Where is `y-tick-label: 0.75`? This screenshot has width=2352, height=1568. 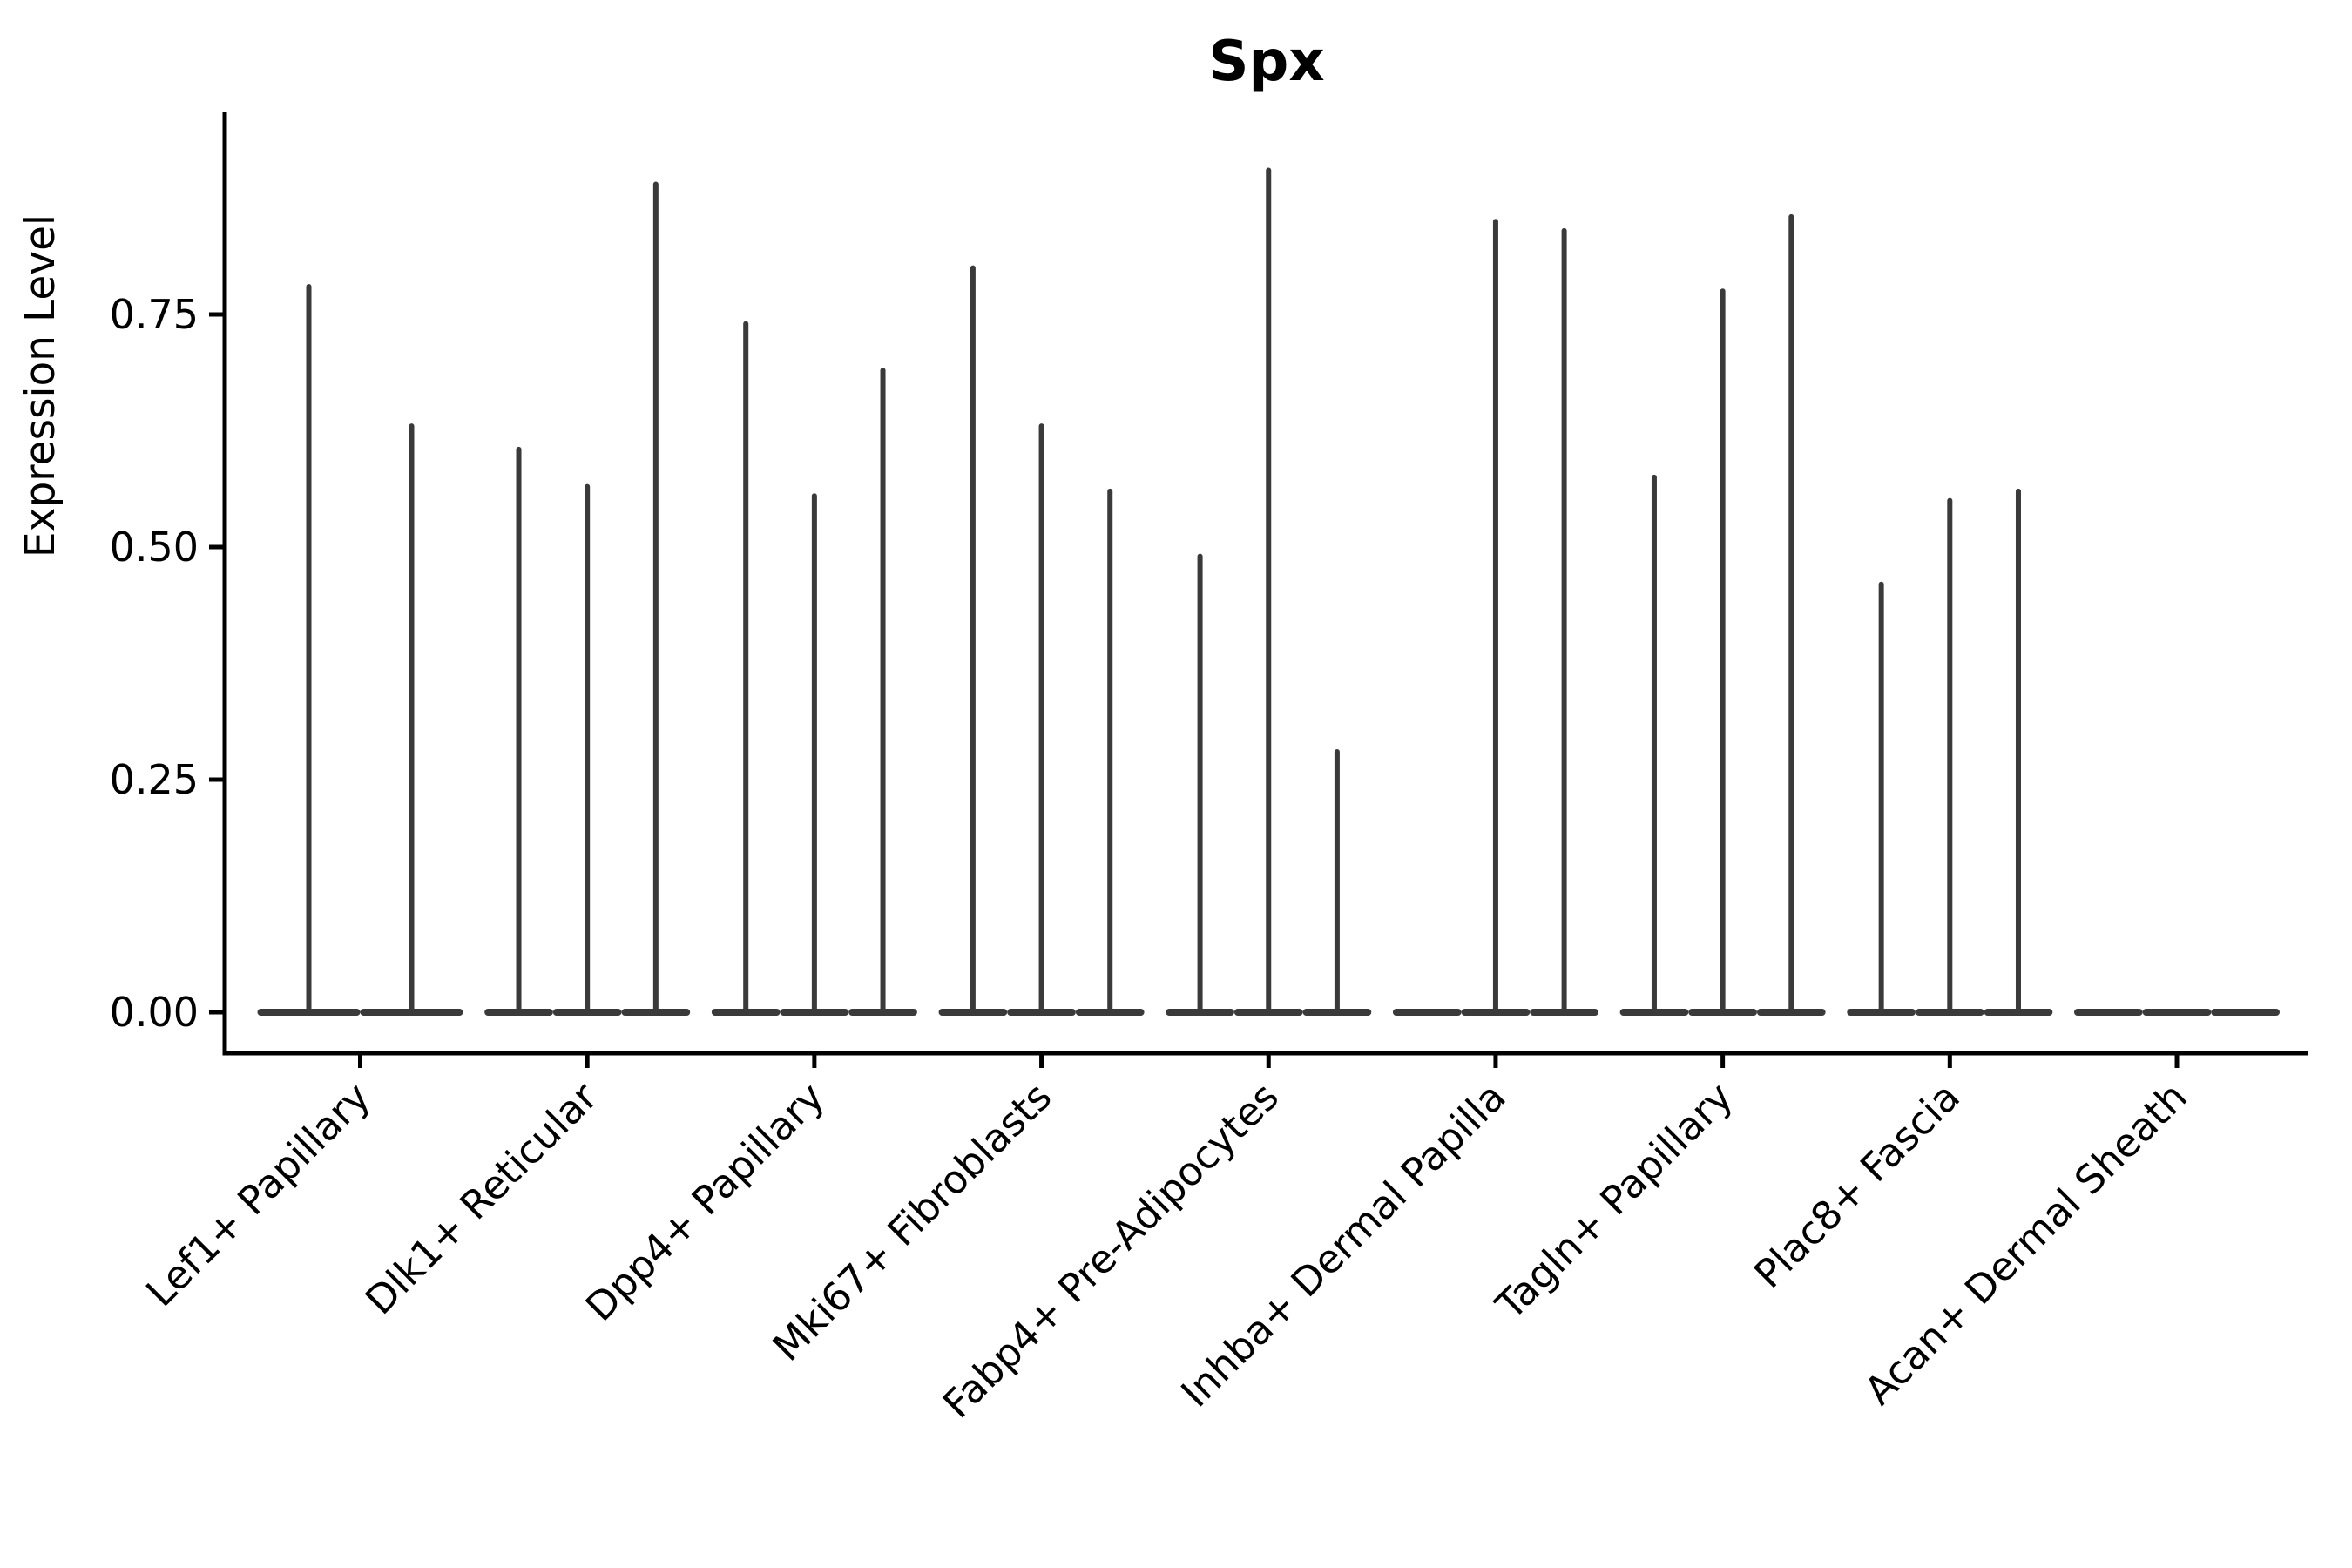 y-tick-label: 0.75 is located at coordinates (154, 314).